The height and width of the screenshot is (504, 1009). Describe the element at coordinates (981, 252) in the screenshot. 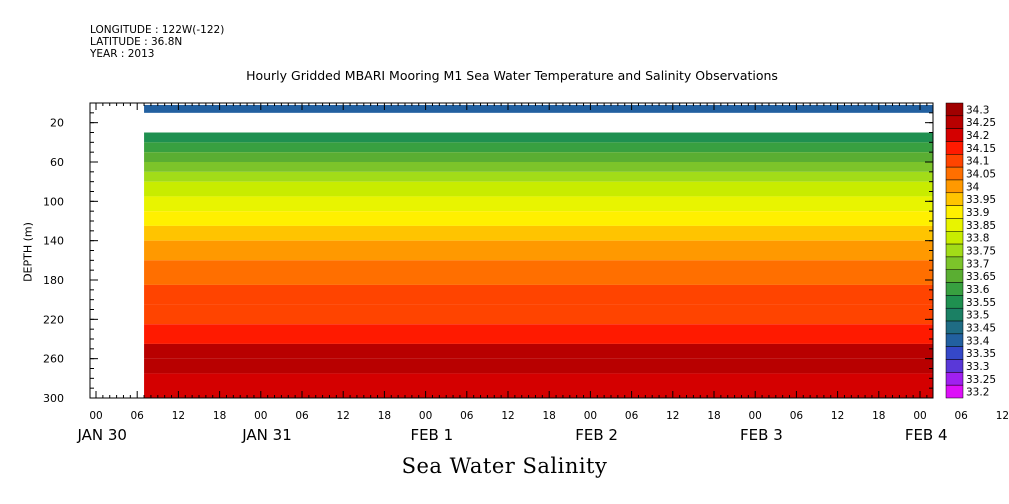

I see `colorbar-label: 33.75` at that location.